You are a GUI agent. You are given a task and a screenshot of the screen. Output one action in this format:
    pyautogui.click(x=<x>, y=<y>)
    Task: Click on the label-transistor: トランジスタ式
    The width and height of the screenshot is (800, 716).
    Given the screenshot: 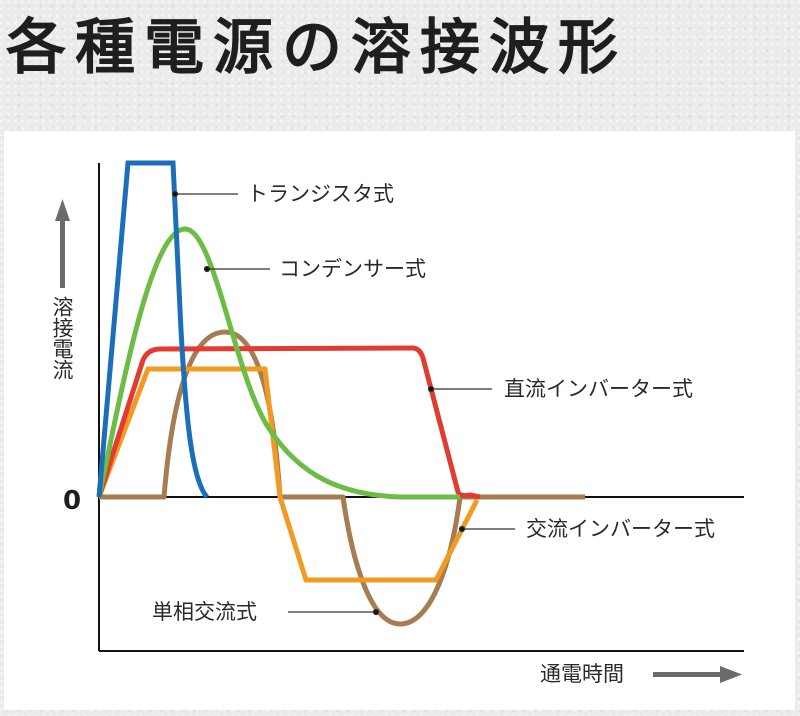 What is the action you would take?
    pyautogui.click(x=320, y=194)
    